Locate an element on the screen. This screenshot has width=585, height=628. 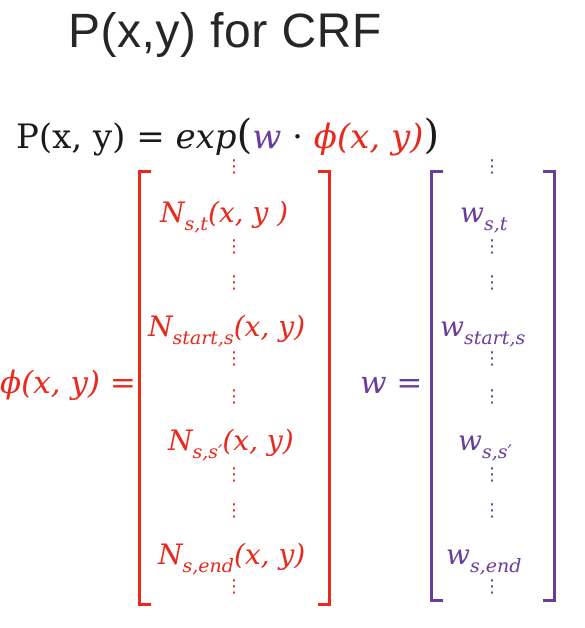
probability-equation: P(x, y) = exp(w · ϕ(x, y)) is located at coordinates (227, 135).